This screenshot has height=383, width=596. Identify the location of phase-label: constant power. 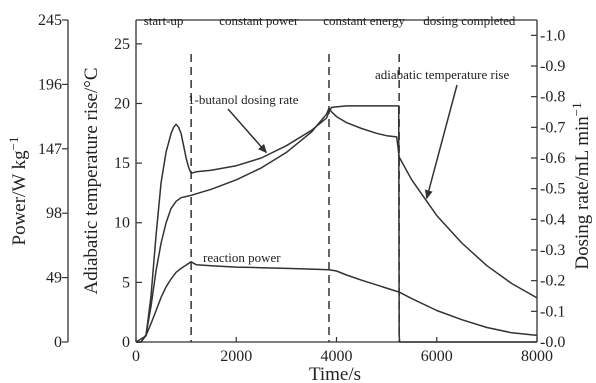
(259, 20).